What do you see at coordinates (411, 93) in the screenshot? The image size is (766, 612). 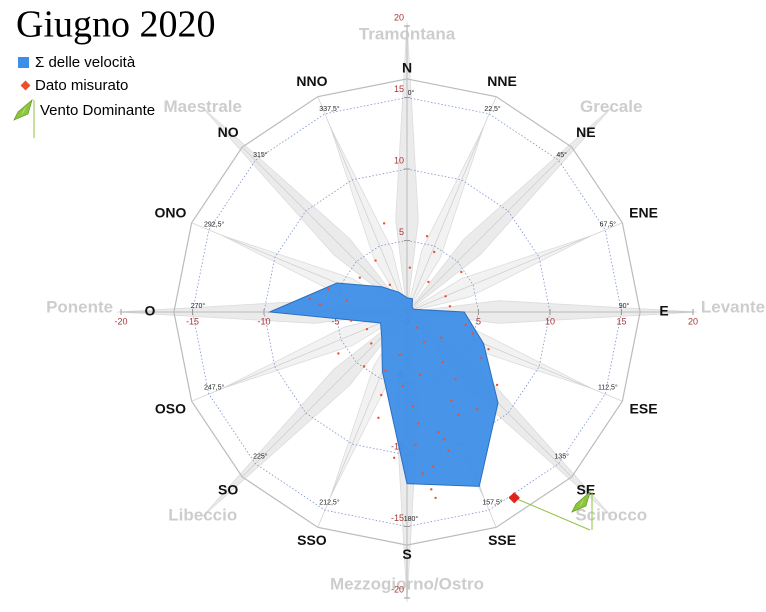 I see `angle-label: 0°` at bounding box center [411, 93].